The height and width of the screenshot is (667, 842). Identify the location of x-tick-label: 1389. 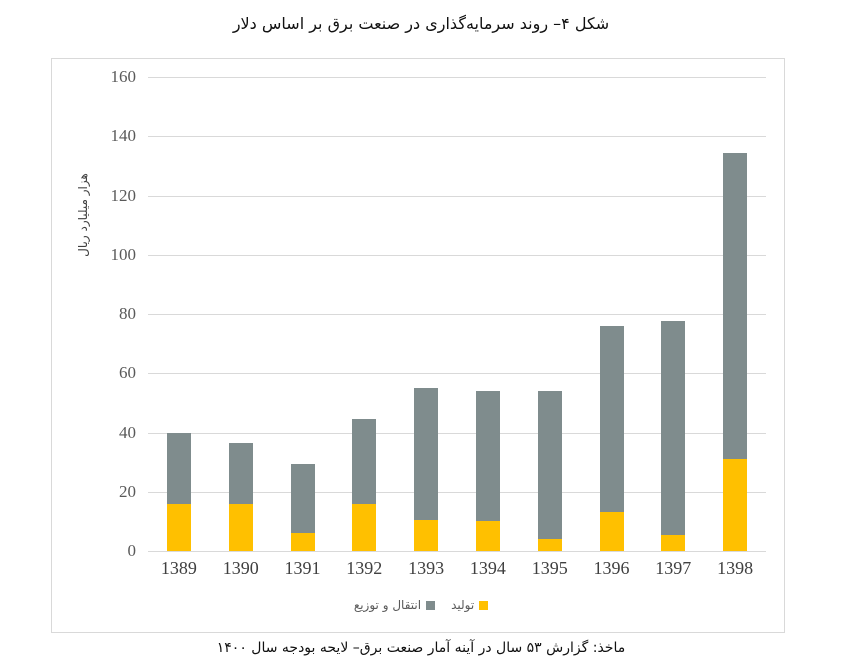
(178, 568).